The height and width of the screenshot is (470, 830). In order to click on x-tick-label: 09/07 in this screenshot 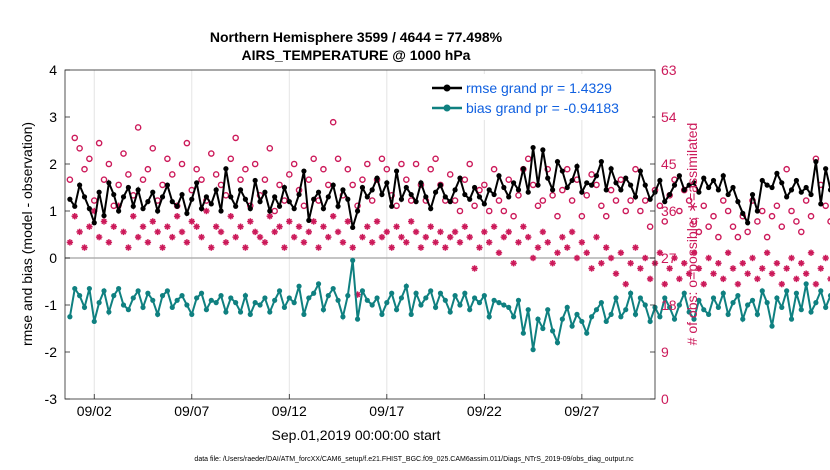, I will do `click(191, 411)`.